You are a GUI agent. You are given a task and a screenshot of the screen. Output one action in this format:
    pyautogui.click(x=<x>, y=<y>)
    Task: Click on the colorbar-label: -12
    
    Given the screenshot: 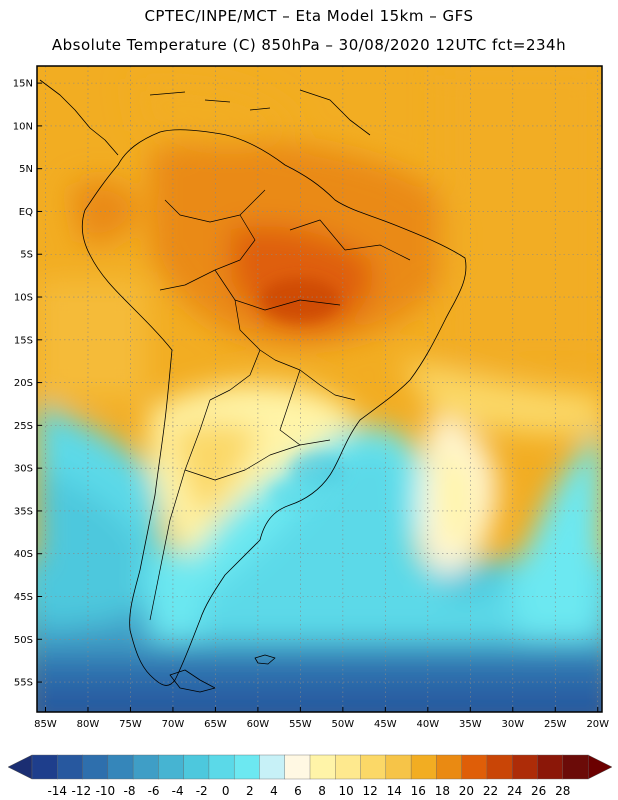 What is the action you would take?
    pyautogui.click(x=82, y=791)
    